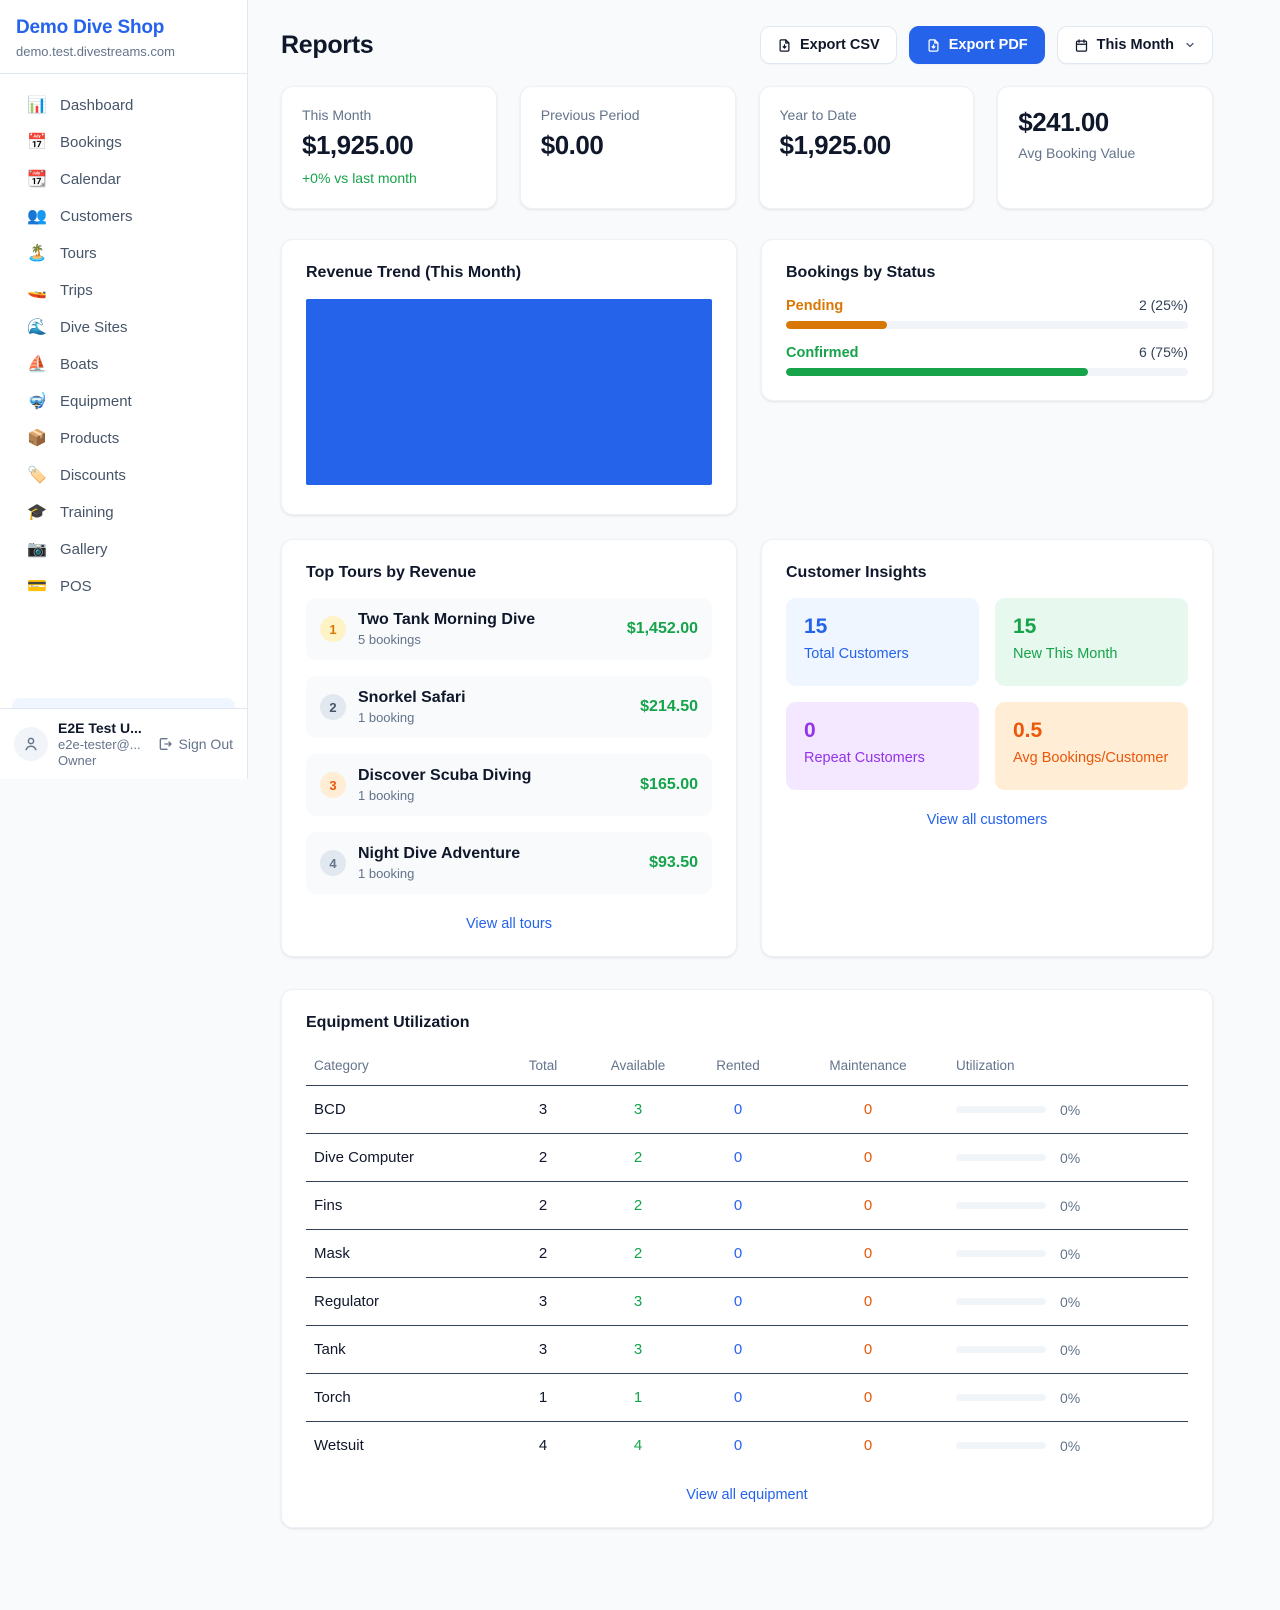  Describe the element at coordinates (747, 1397) in the screenshot. I see `table-row: Torch 1 1 0 0 0%` at that location.